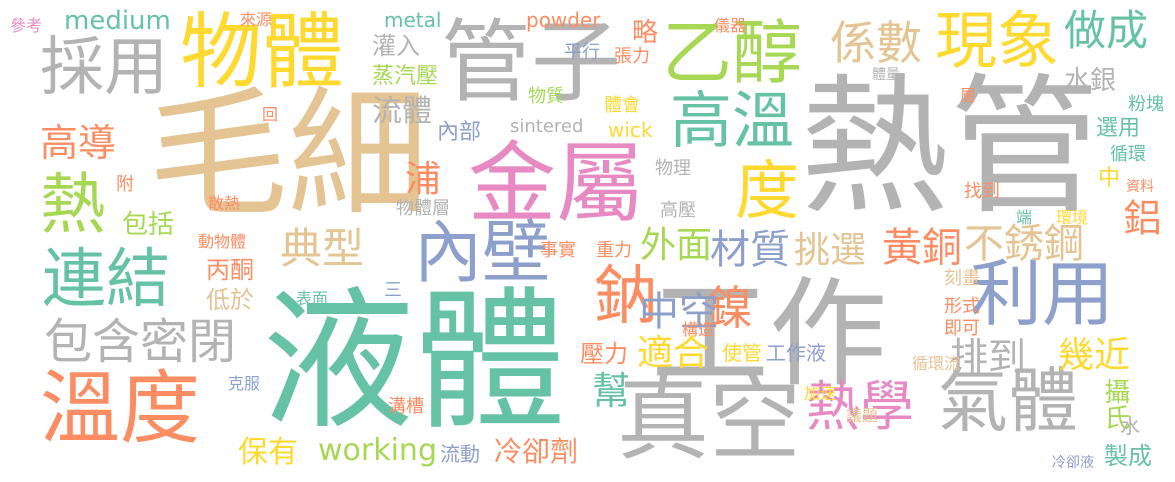 The width and height of the screenshot is (1175, 482). I want to click on word-高壓: 高壓, so click(678, 211).